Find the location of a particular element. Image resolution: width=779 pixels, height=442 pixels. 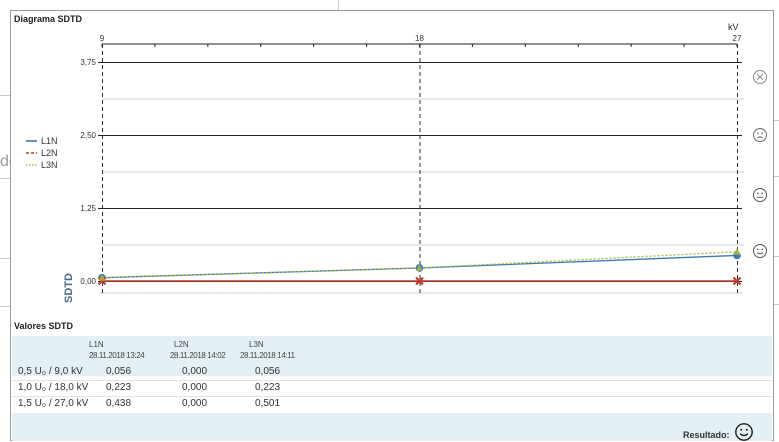

row-label: 0,5 U₀ / 9,0 kV is located at coordinates (50, 371).